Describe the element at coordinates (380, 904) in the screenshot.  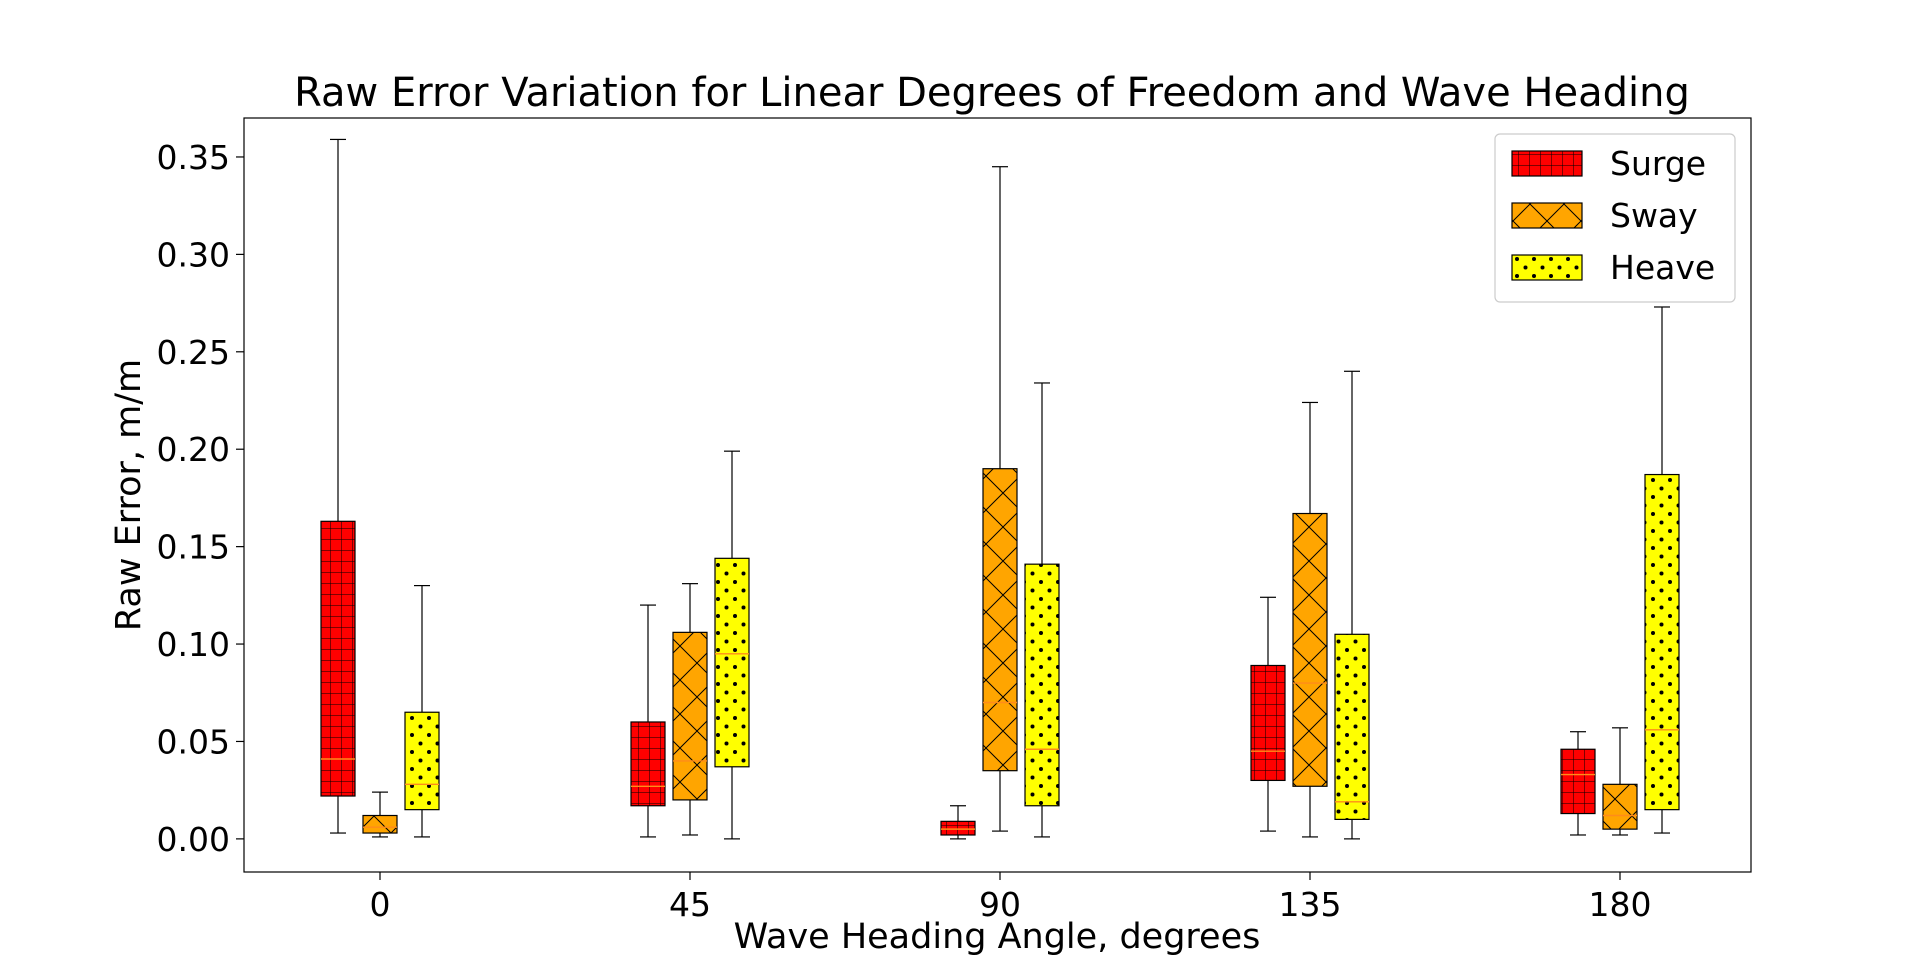
I see `x-tick-label: 0` at that location.